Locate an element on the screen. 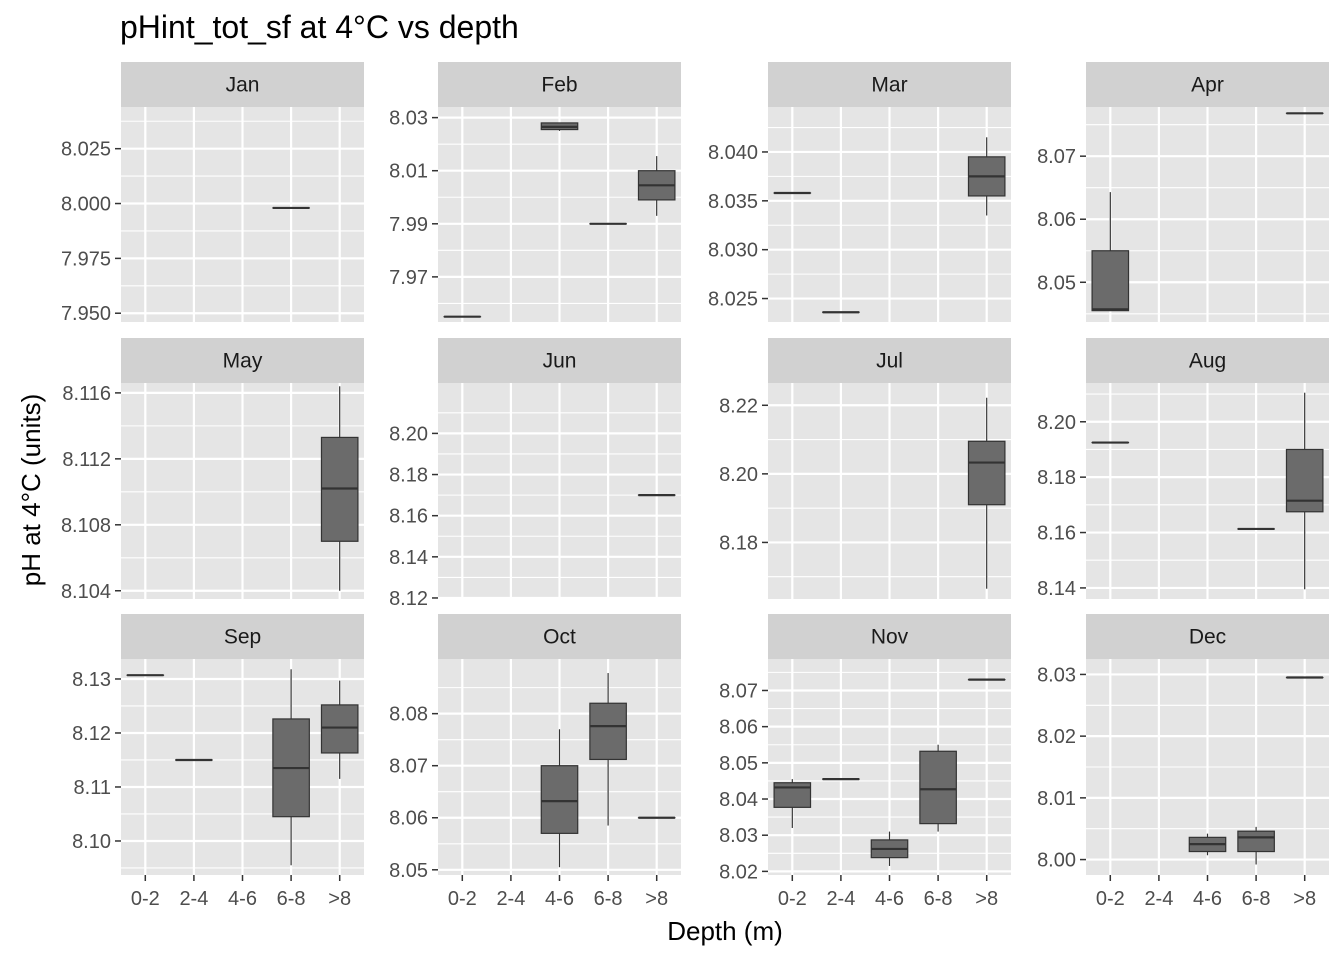  facet-mar: Mar 8.025 8.030 8.035 8.040 is located at coordinates (859, 192).